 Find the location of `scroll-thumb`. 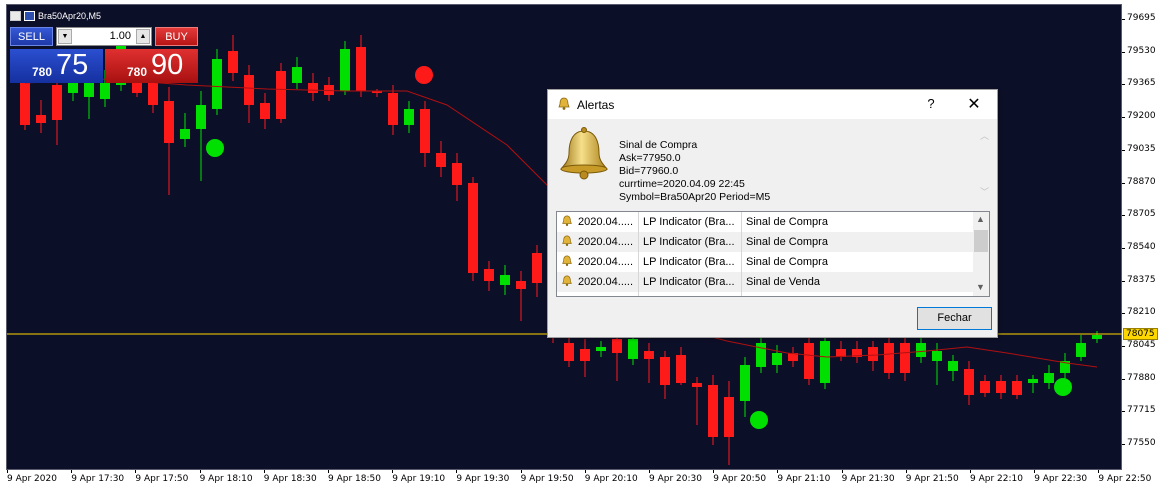

scroll-thumb is located at coordinates (981, 241).